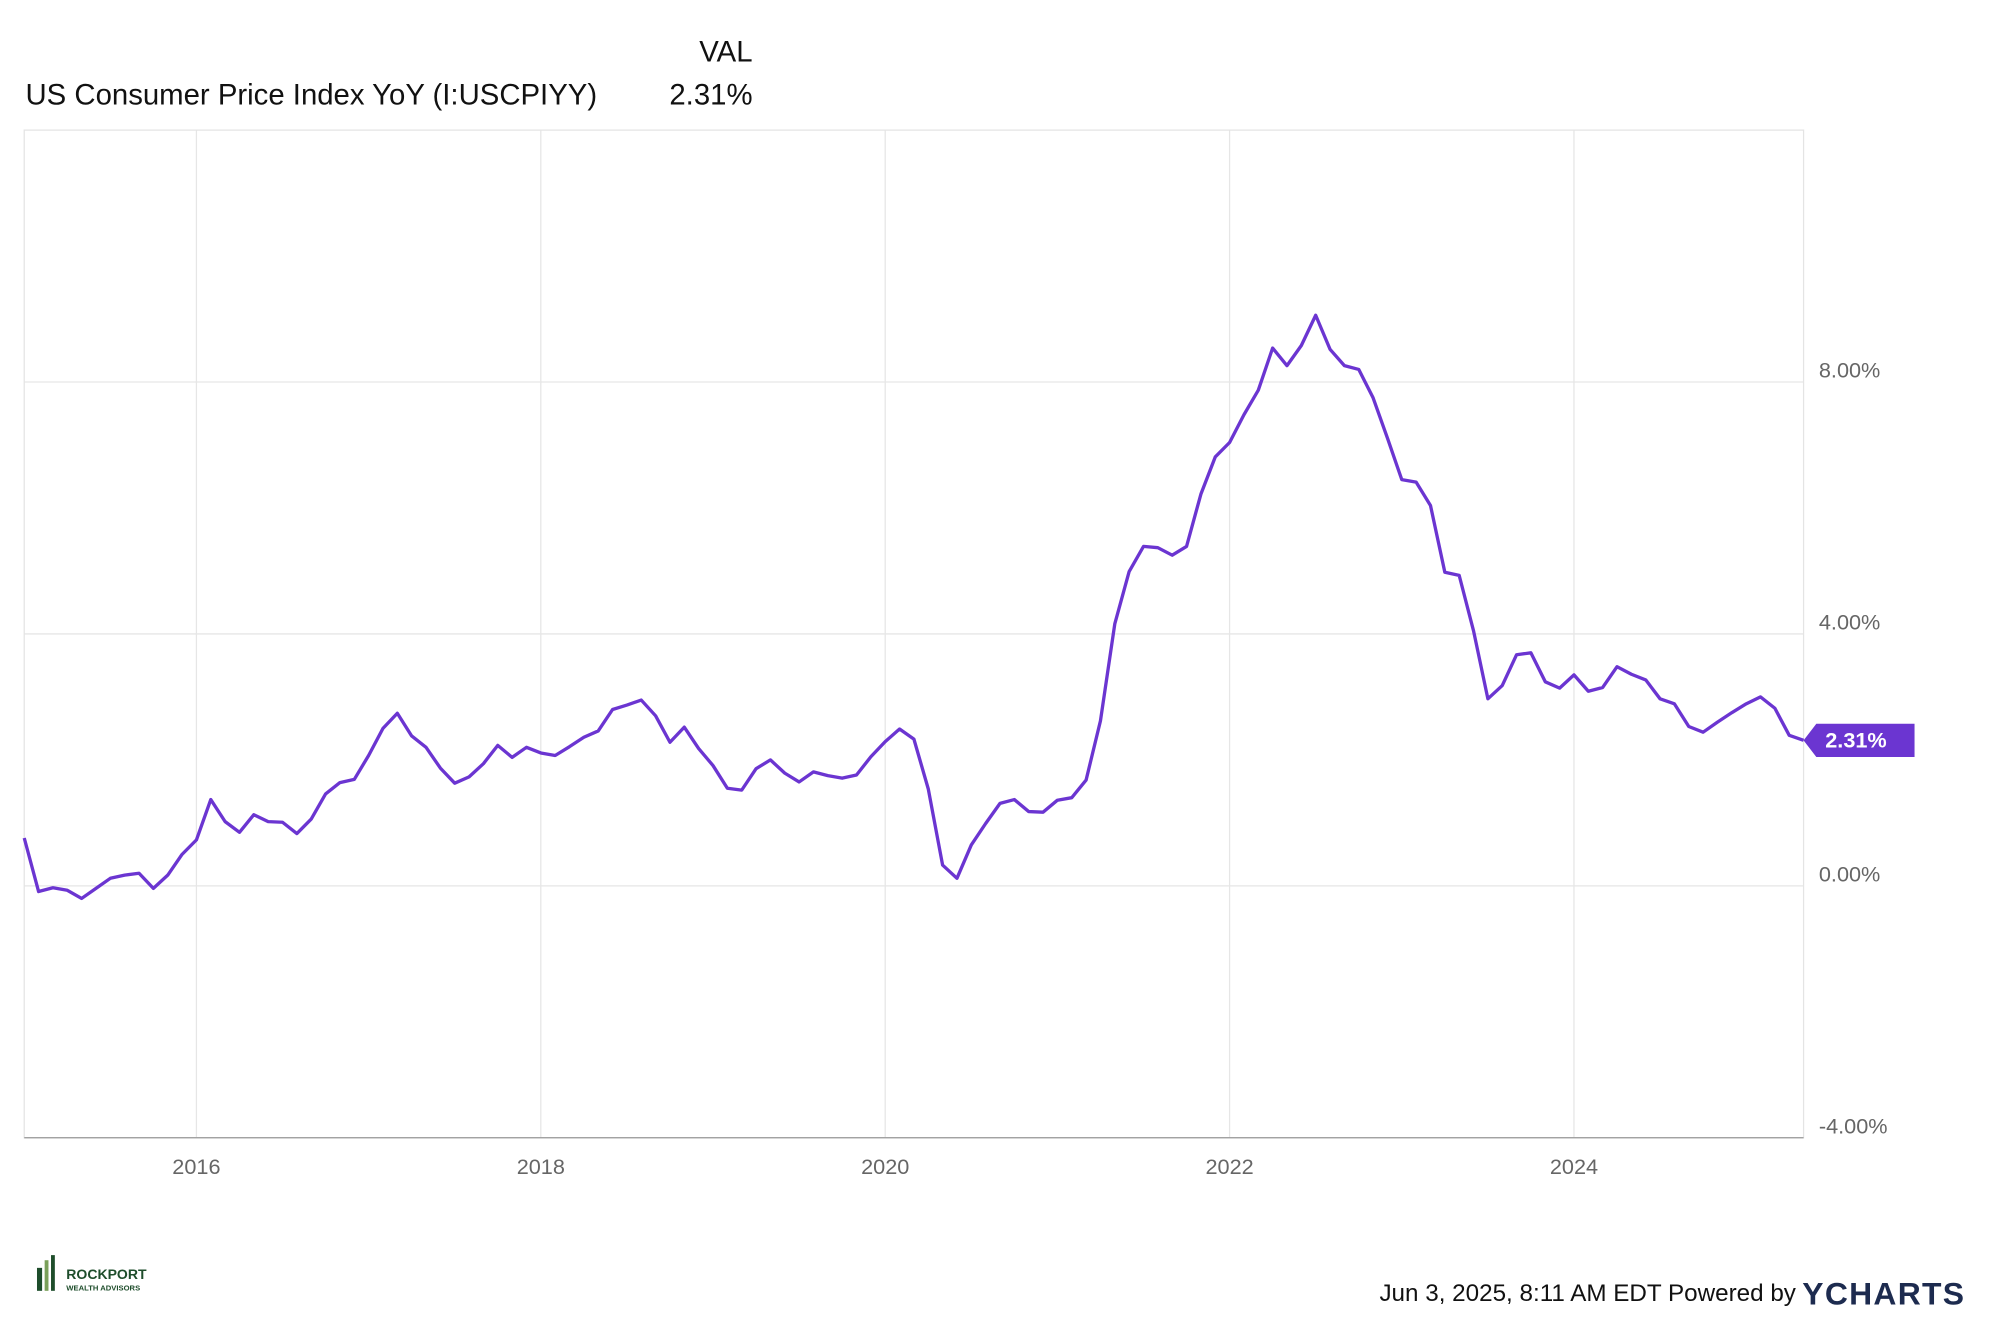  I want to click on y-tick-label: 4.00%, so click(1849, 621).